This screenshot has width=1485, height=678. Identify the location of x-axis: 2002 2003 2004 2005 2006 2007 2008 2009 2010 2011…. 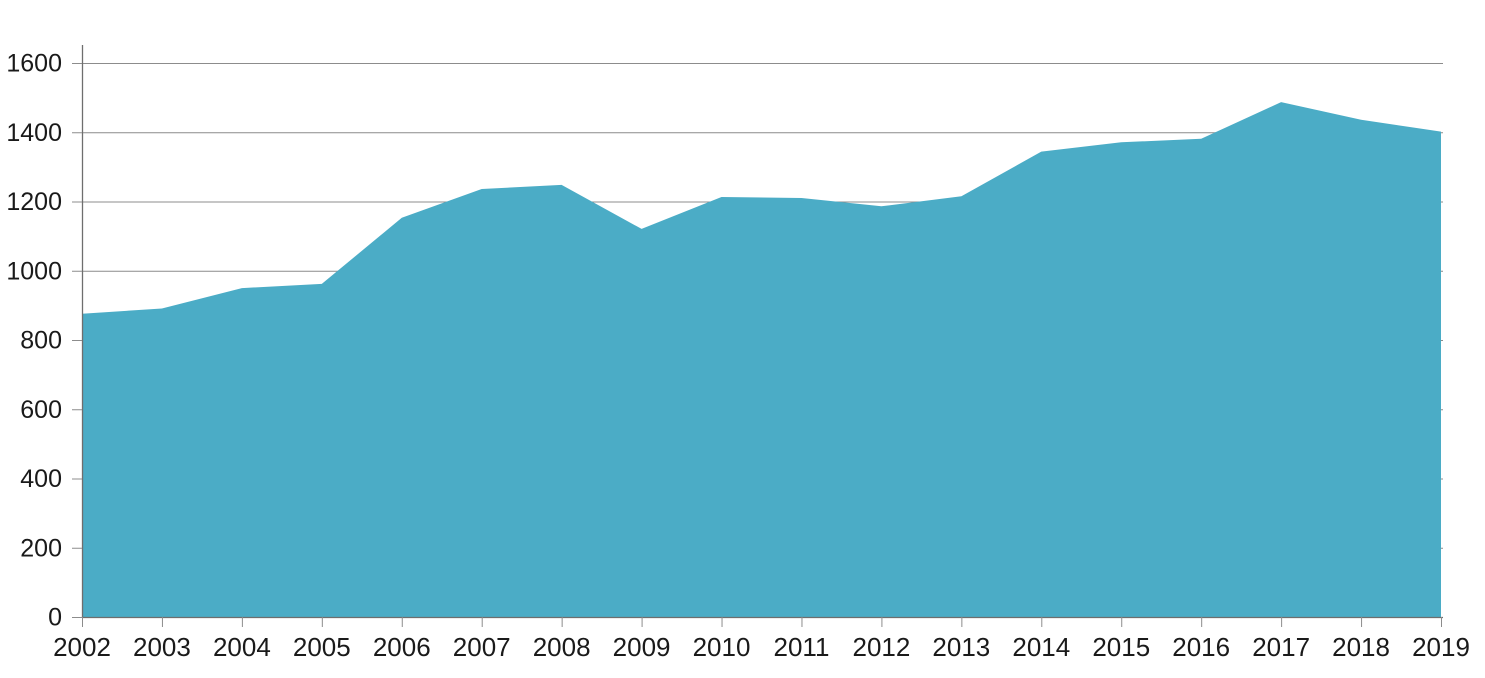
(761, 639).